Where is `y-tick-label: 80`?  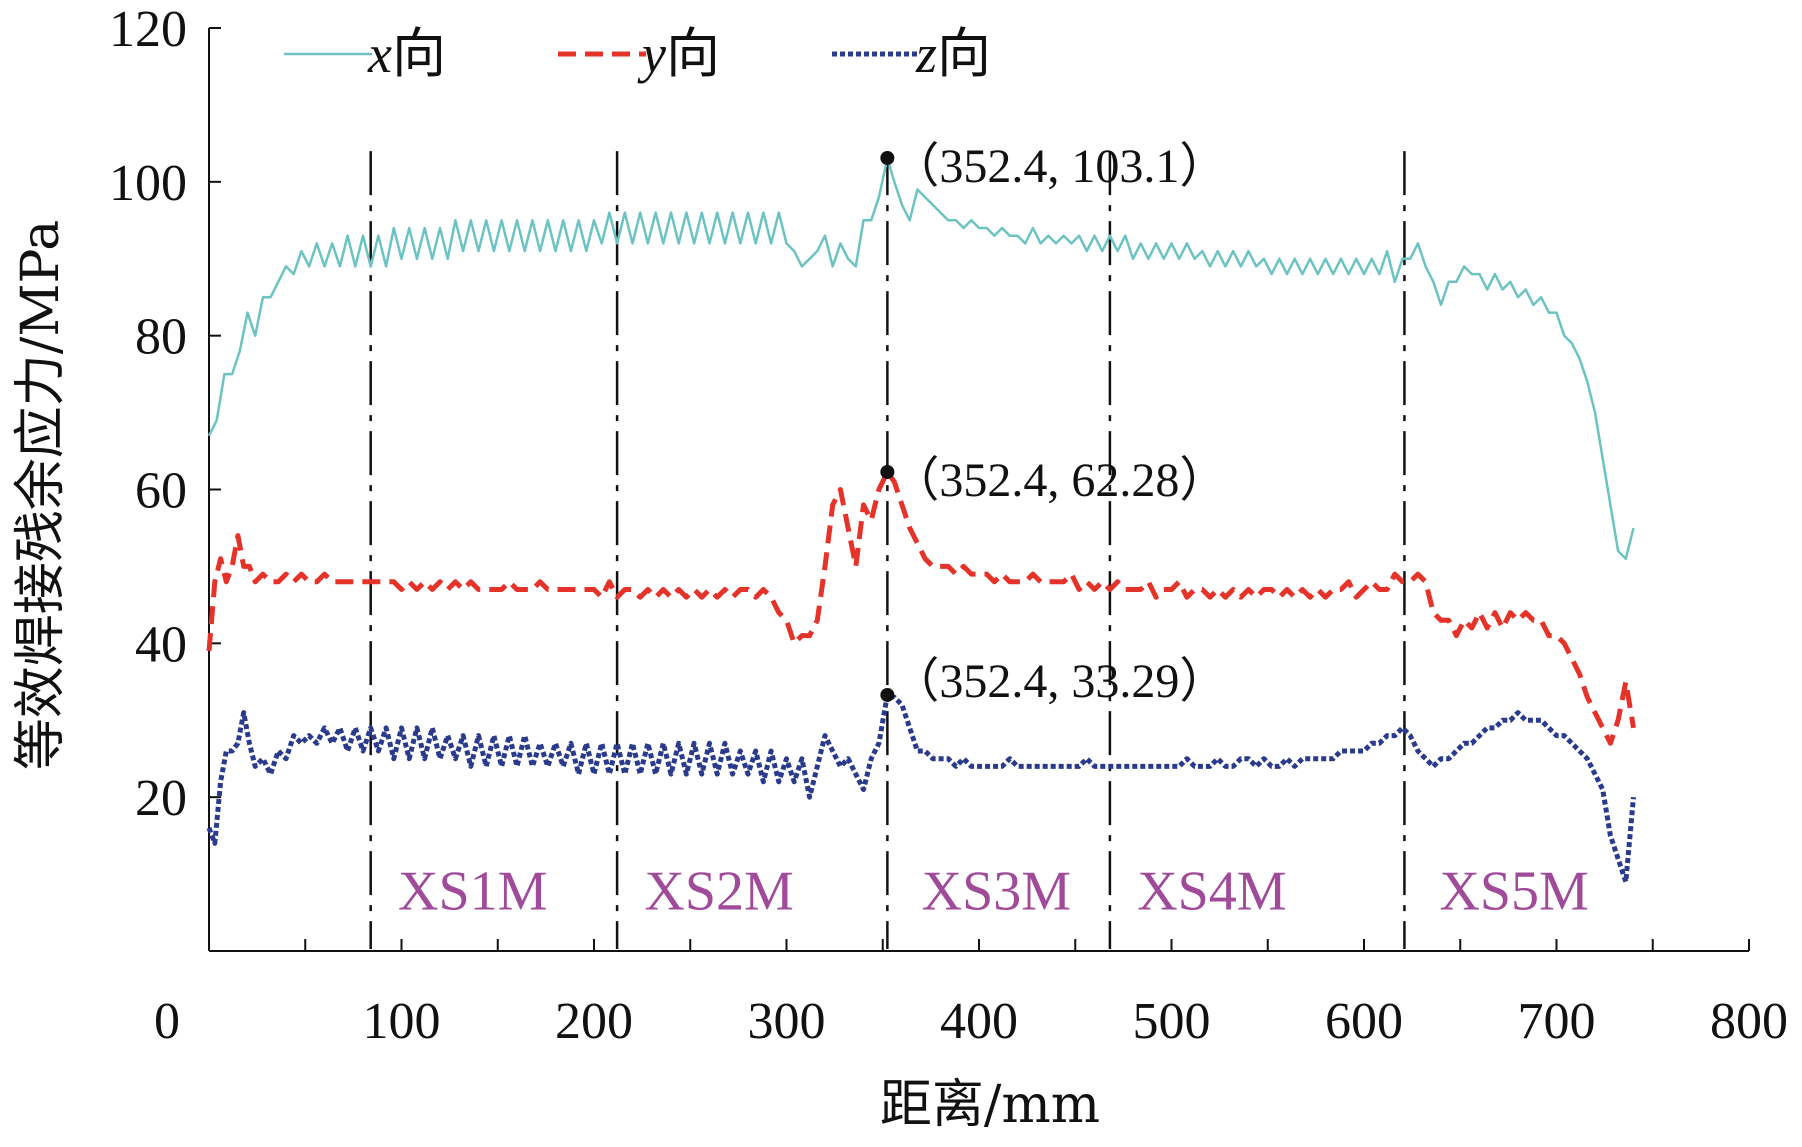
y-tick-label: 80 is located at coordinates (161, 337).